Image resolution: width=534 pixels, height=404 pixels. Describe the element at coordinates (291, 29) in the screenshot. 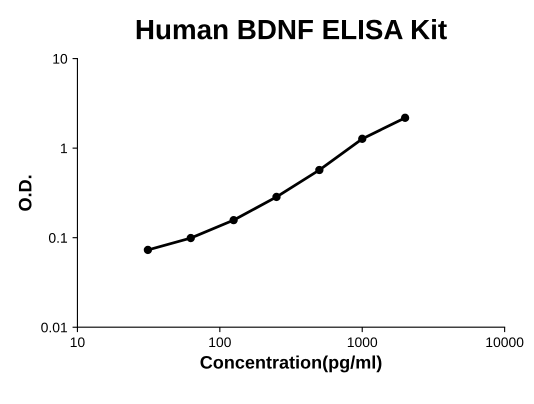

I see `chart-title: Human BDNF ELISA Kit` at that location.